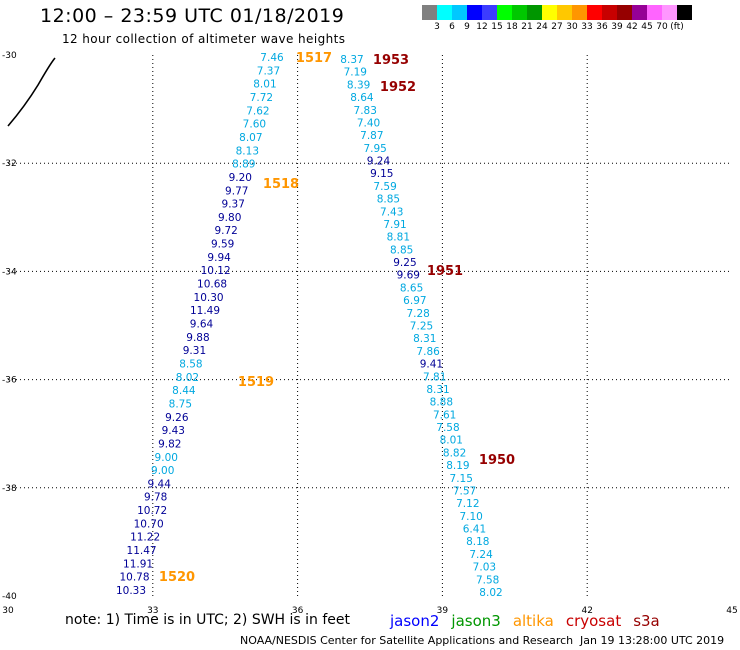 Image resolution: width=740 pixels, height=650 pixels. I want to click on pass-time-label: 1950, so click(497, 460).